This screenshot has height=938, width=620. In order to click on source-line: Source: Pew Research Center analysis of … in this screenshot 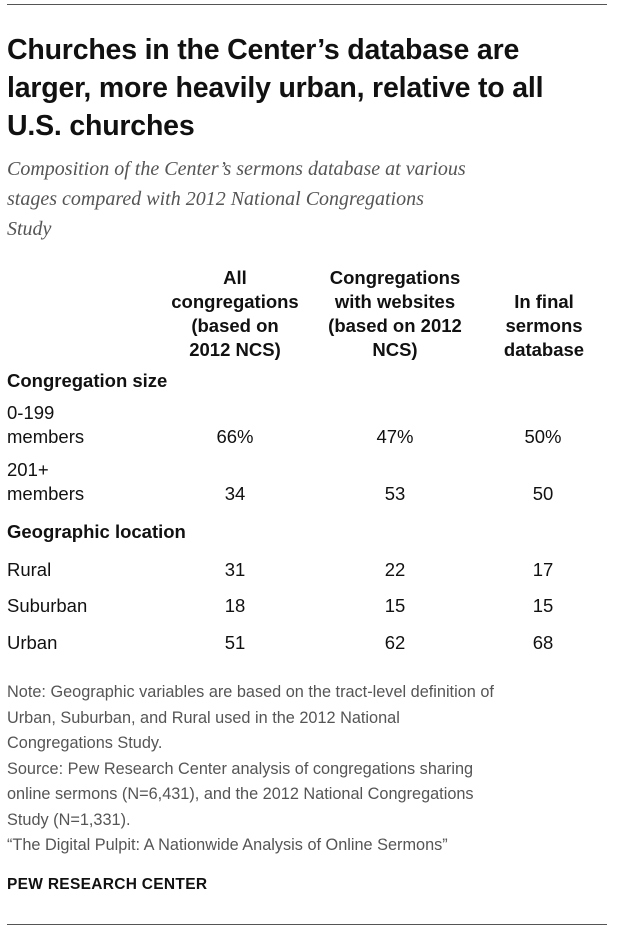, I will do `click(240, 768)`.